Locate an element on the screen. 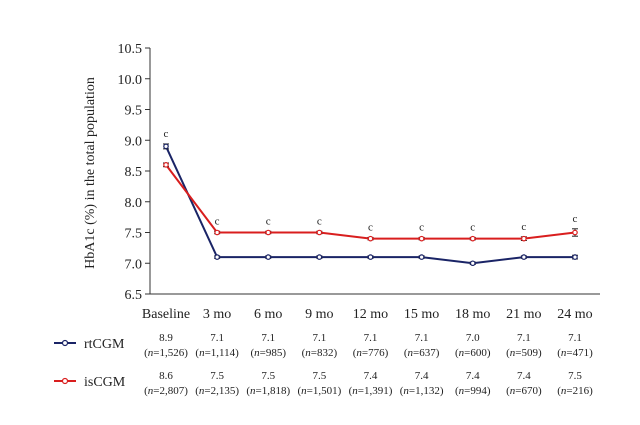 This screenshot has width=640, height=425. table-n-count: (n=600) is located at coordinates (473, 353).